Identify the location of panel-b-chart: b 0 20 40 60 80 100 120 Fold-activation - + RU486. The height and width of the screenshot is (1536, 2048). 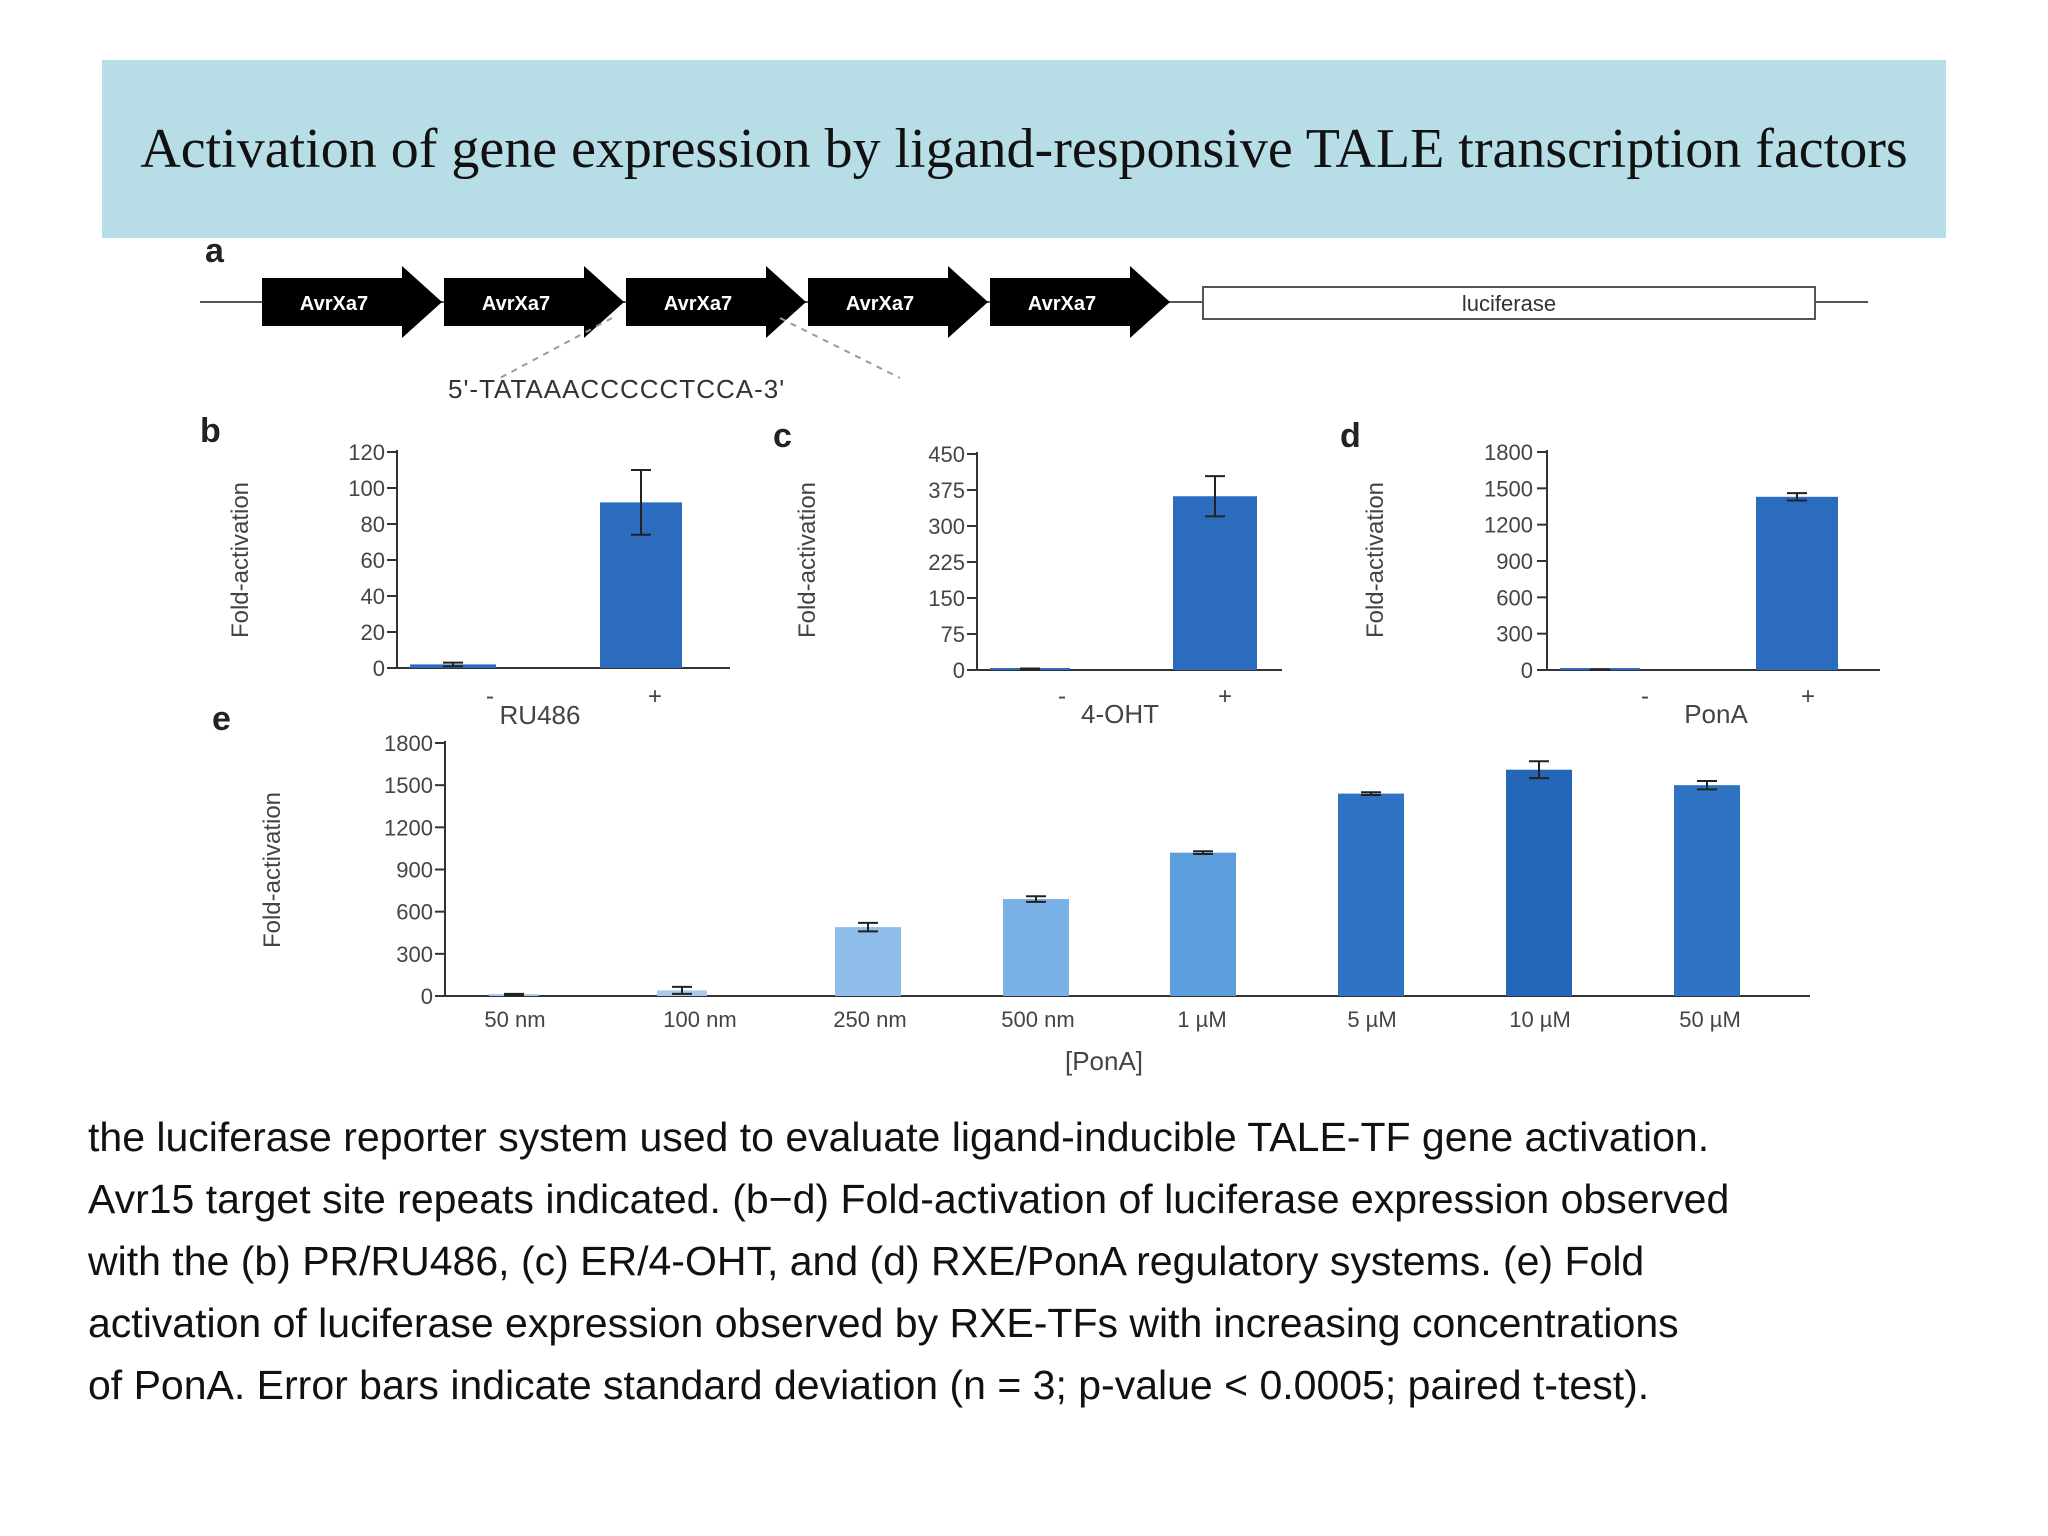
(465, 571).